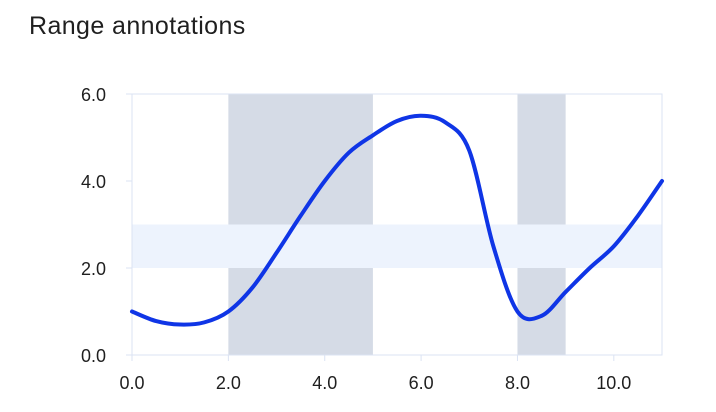  I want to click on y-tick-label-3: 6.0, so click(93, 95).